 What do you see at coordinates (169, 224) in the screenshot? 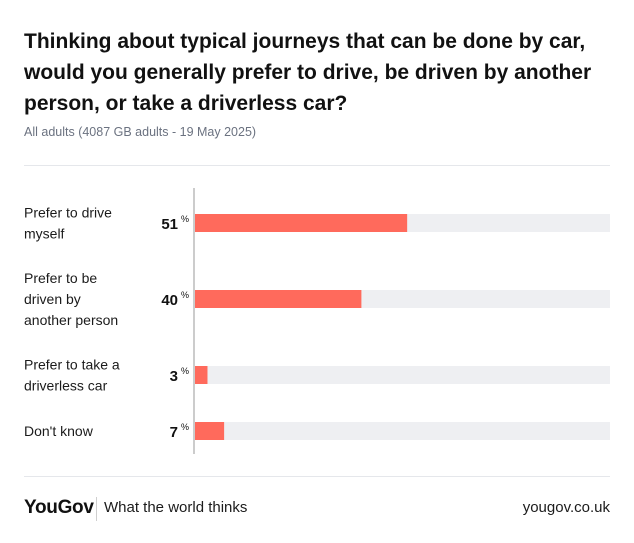
I see `value-label: 51` at bounding box center [169, 224].